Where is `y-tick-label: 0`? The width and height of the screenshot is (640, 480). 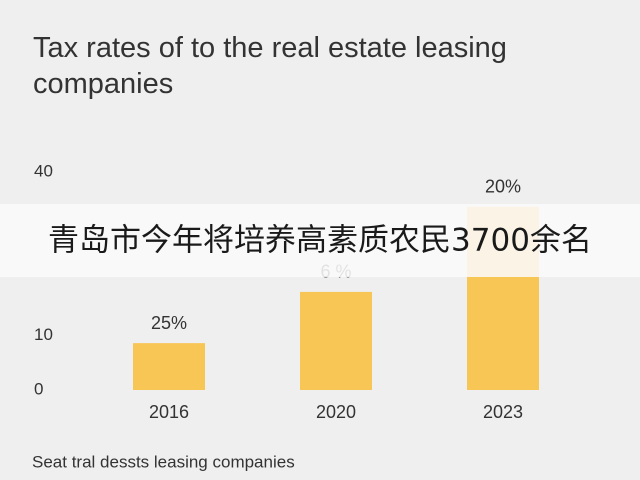
y-tick-label: 0 is located at coordinates (38, 388).